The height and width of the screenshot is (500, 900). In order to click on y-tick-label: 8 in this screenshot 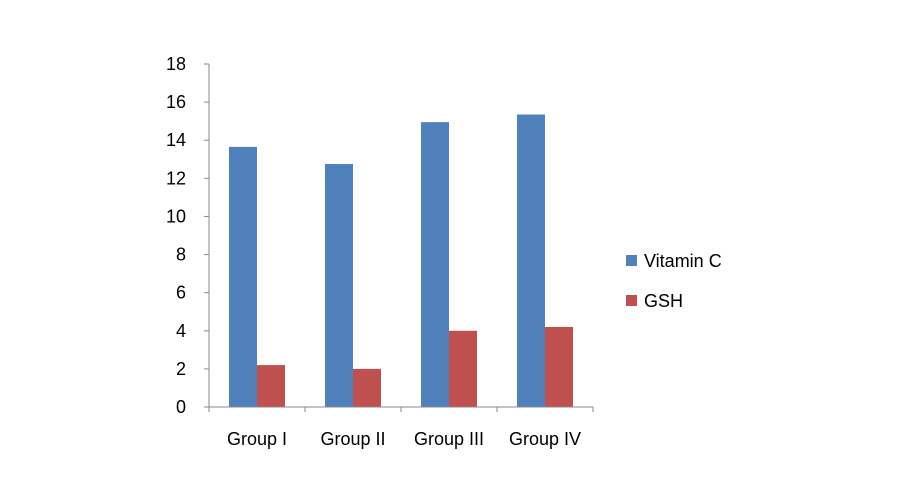, I will do `click(181, 255)`.